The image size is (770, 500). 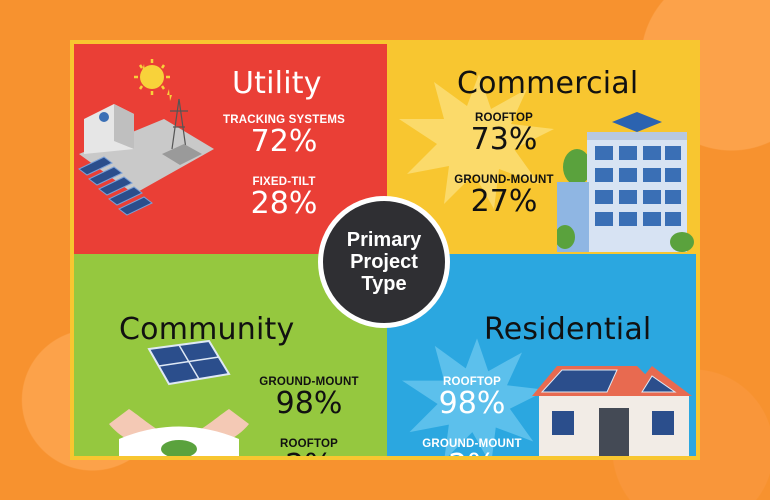 What do you see at coordinates (284, 182) in the screenshot?
I see `stat-label: FIXED-TILT` at bounding box center [284, 182].